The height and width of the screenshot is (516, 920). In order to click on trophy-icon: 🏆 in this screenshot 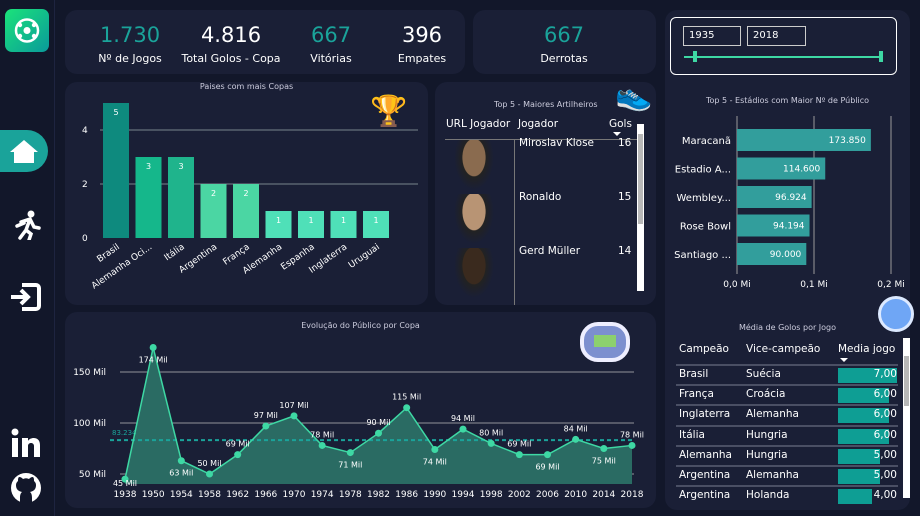, I will do `click(389, 111)`.